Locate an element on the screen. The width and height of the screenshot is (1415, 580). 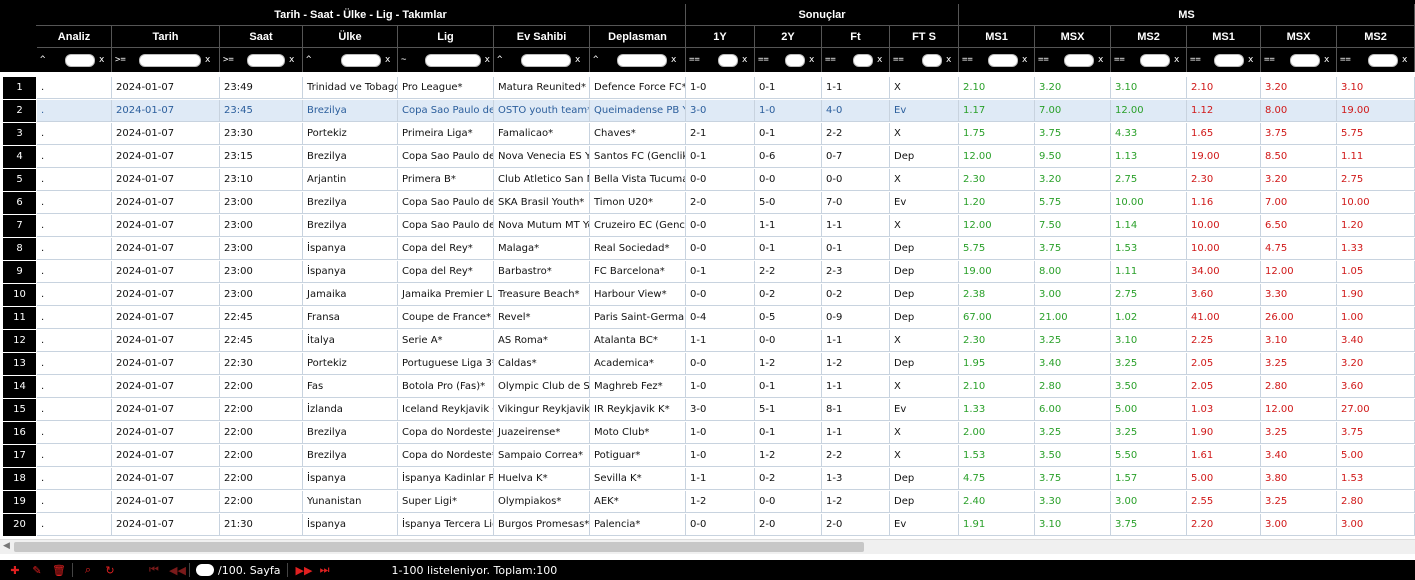
column-header-saat: Saat is located at coordinates (261, 37).